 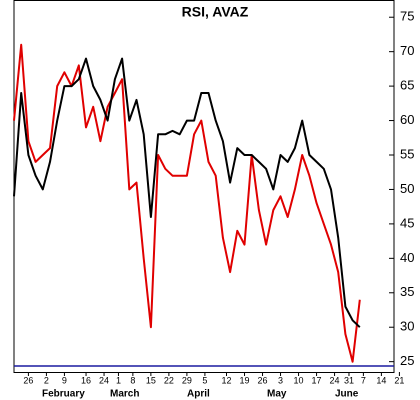 What do you see at coordinates (124, 394) in the screenshot?
I see `month-label: March` at bounding box center [124, 394].